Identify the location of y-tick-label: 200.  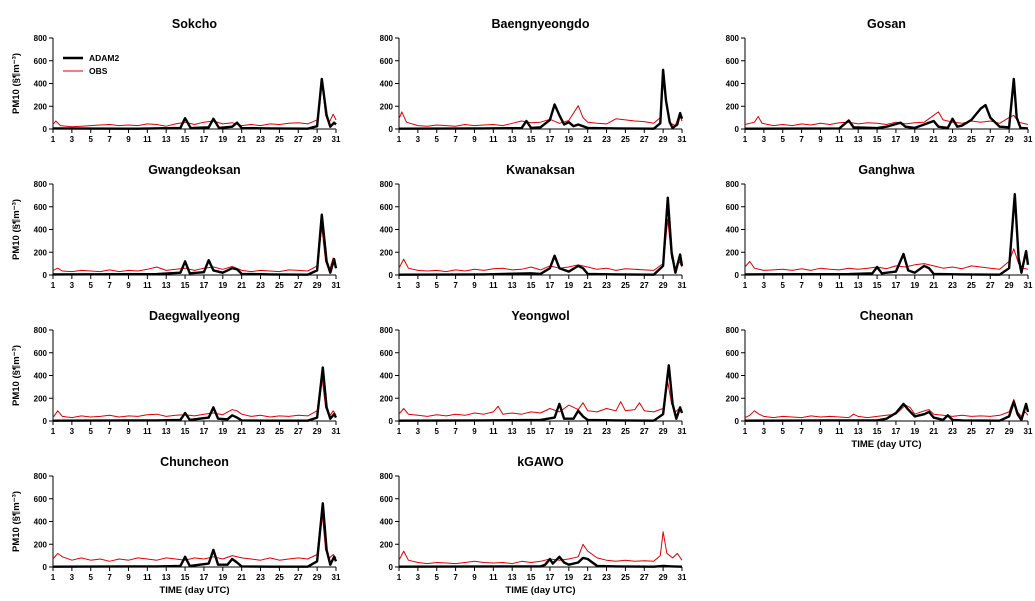
(733, 252).